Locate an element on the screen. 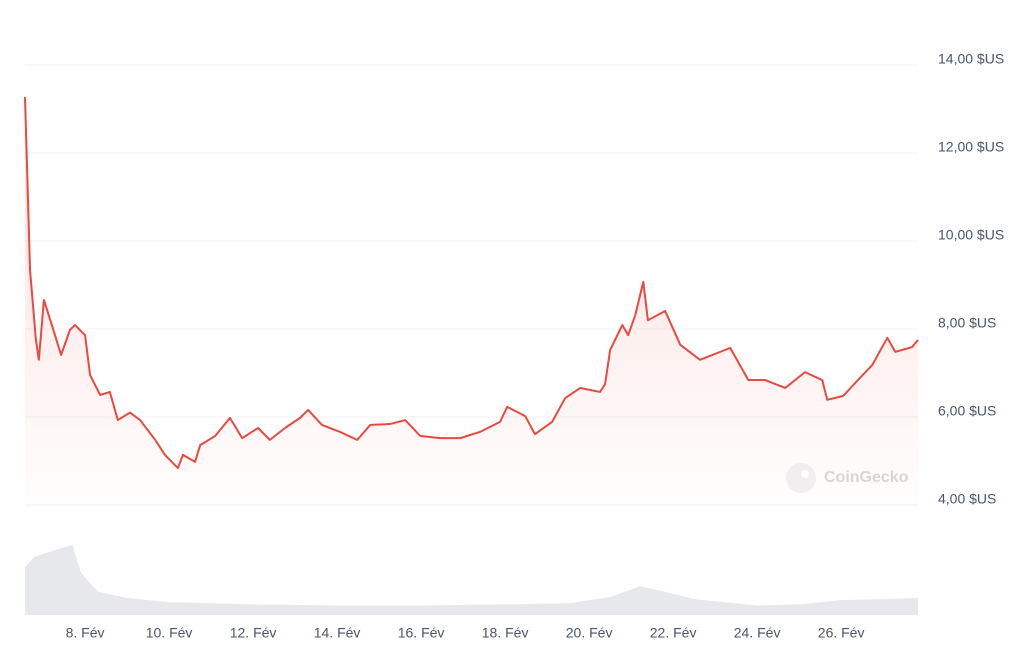 This screenshot has width=1024, height=667. x-tick-label: 12. Fév is located at coordinates (253, 633).